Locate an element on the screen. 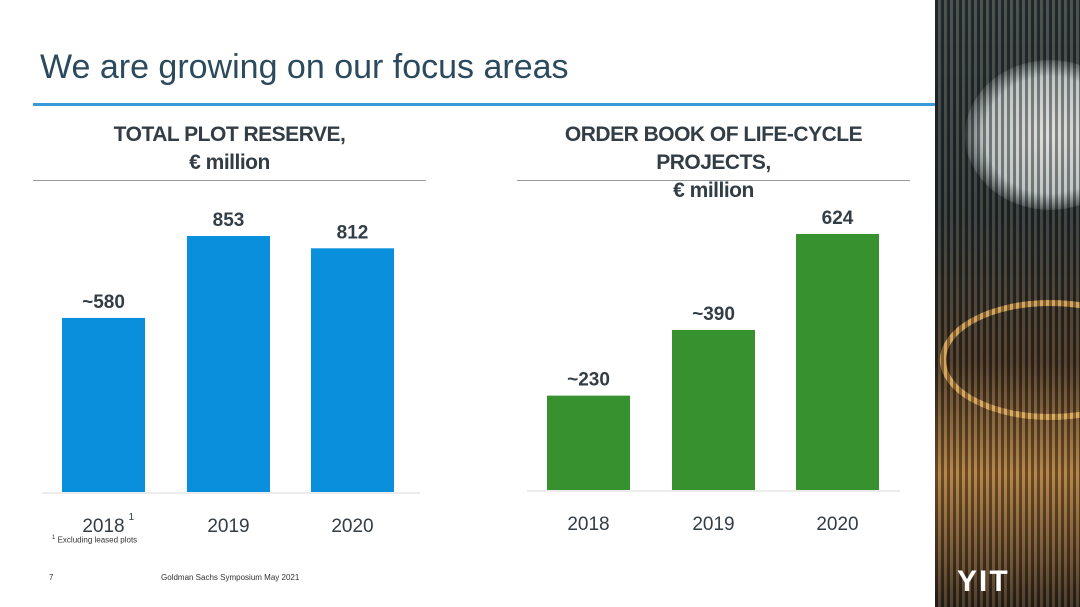 The image size is (1080, 607). page-number: 7 is located at coordinates (51, 577).